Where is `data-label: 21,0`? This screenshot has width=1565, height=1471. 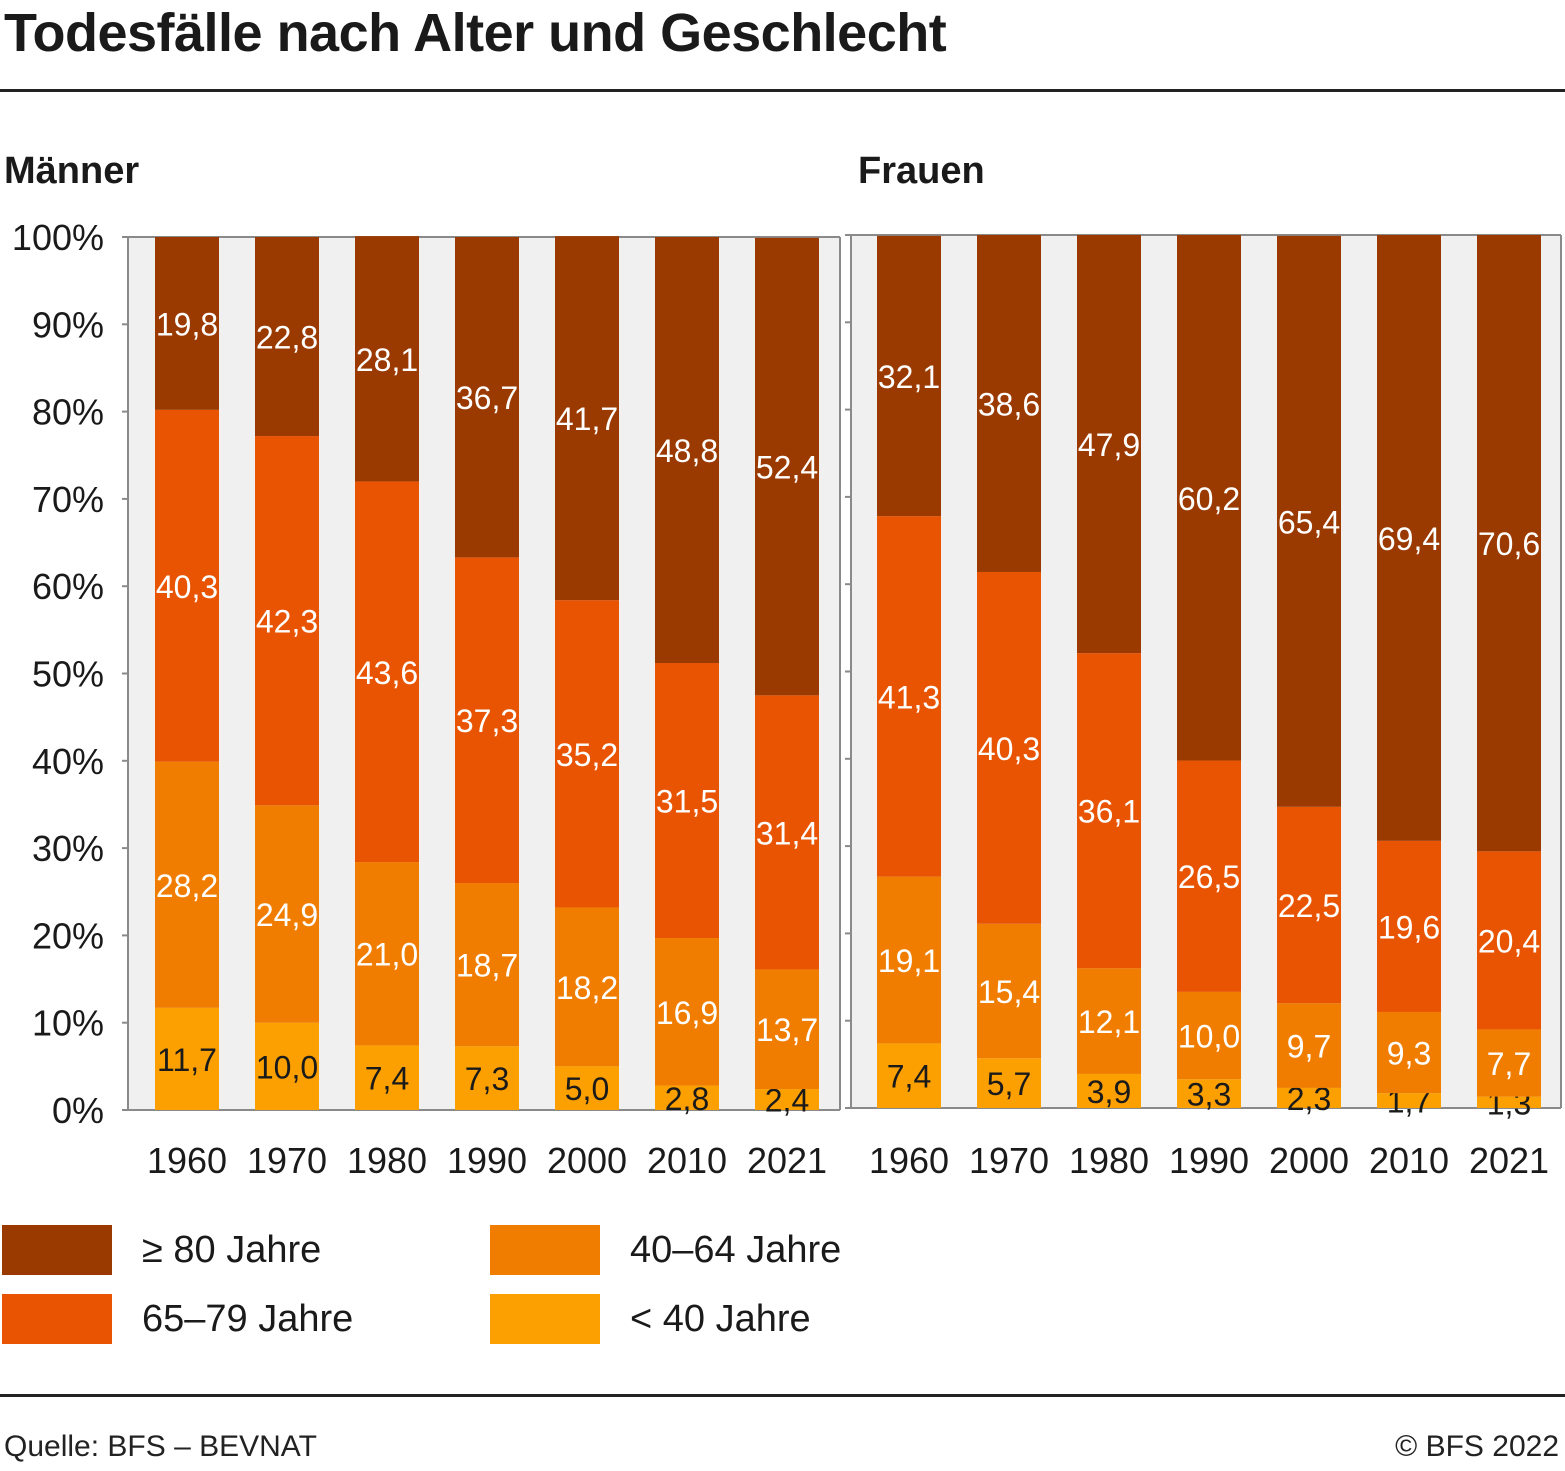
data-label: 21,0 is located at coordinates (387, 955).